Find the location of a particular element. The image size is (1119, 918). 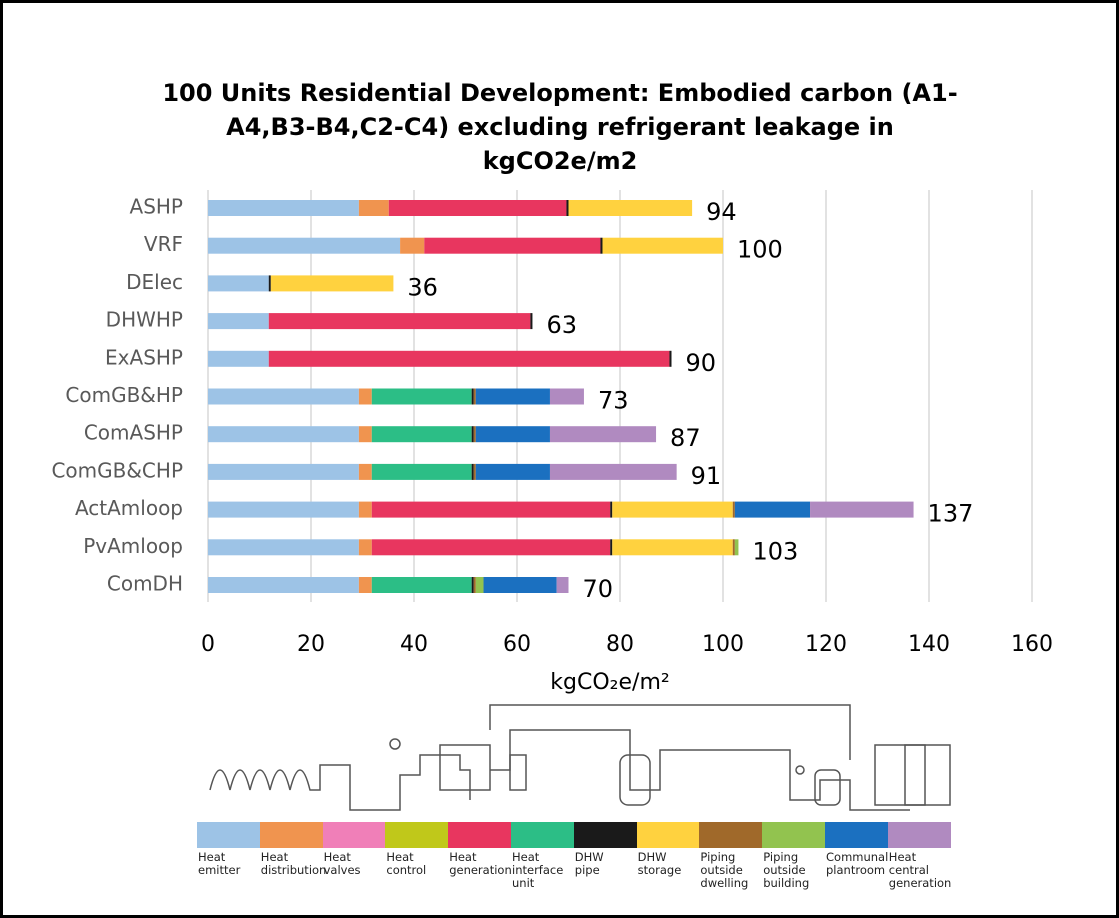

legend-item: DHW storage is located at coordinates (668, 849).